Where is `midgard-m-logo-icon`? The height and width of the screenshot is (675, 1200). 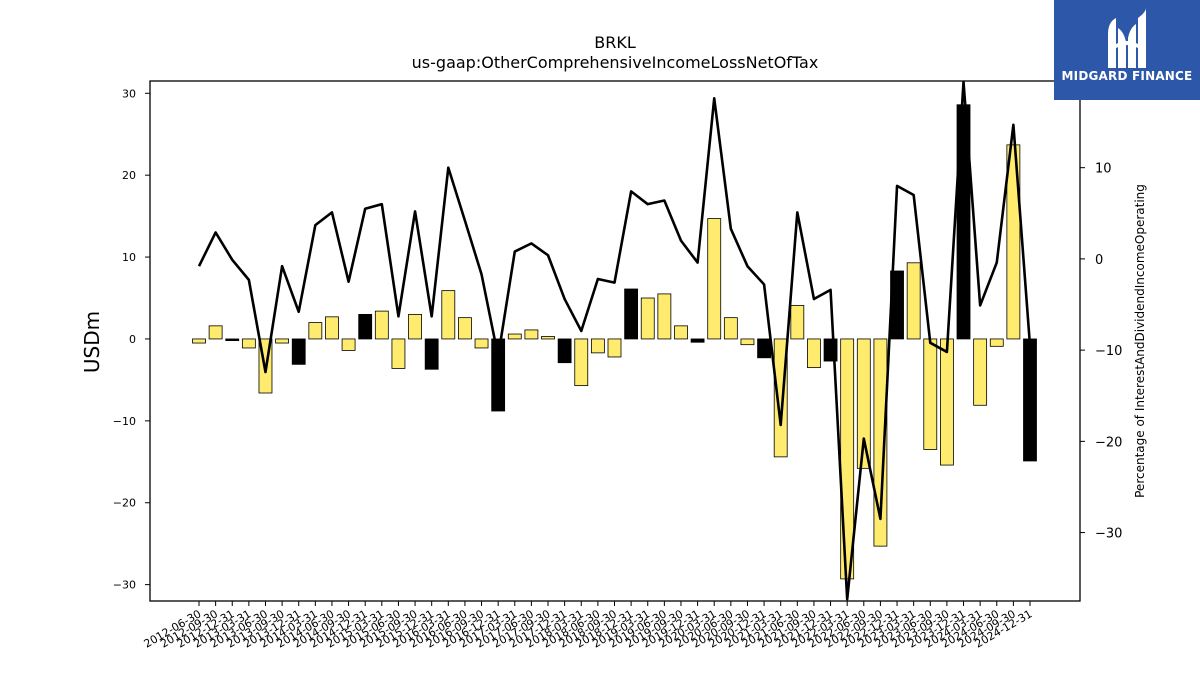
midgard-m-logo-icon is located at coordinates (1127, 38).